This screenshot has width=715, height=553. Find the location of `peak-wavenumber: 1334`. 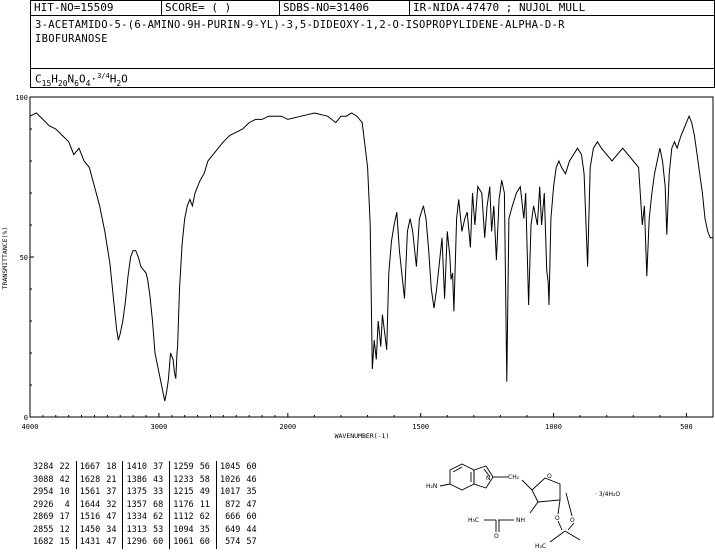

peak-wavenumber: 1334 is located at coordinates (136, 517).